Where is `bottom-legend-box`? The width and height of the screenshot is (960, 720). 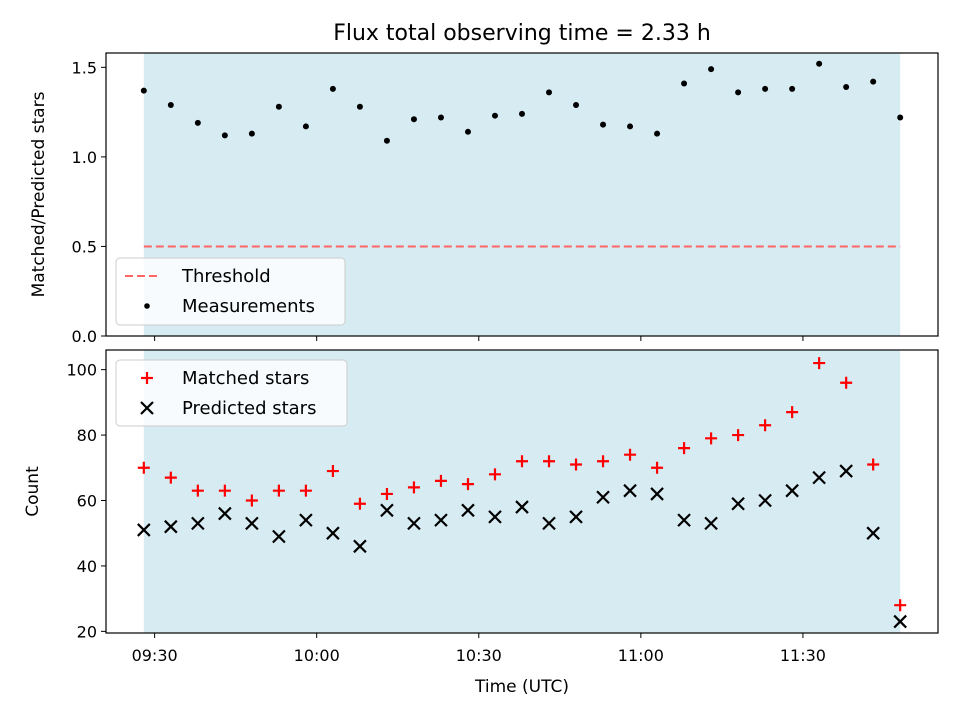 bottom-legend-box is located at coordinates (231, 393).